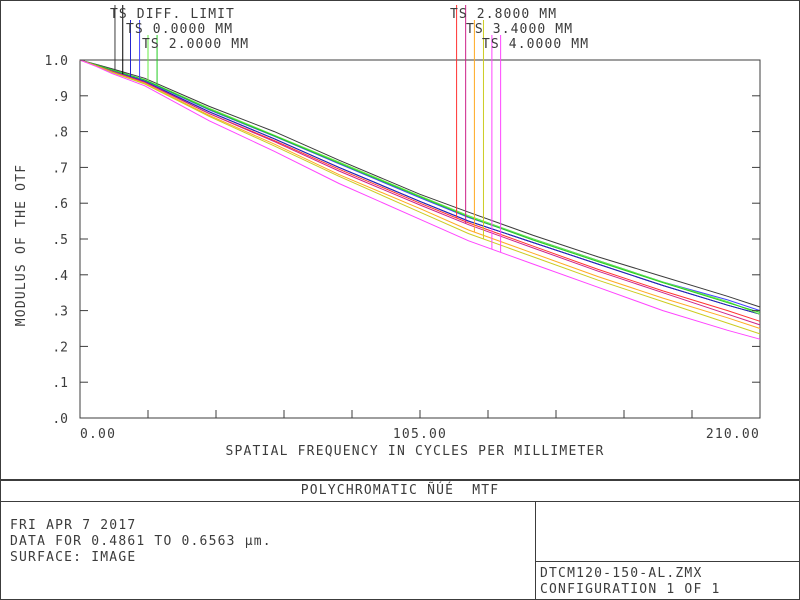 The width and height of the screenshot is (800, 600). I want to click on x-tick-label: 210.00, so click(733, 434).